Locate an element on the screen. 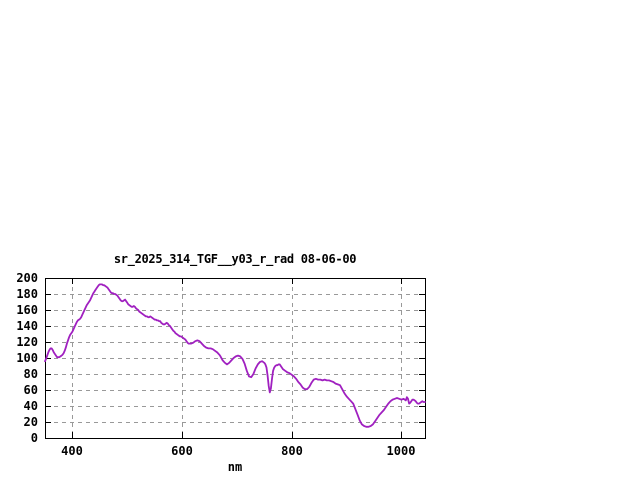 This screenshot has height=480, width=640. y-tick-label-200: 200 is located at coordinates (27, 278).